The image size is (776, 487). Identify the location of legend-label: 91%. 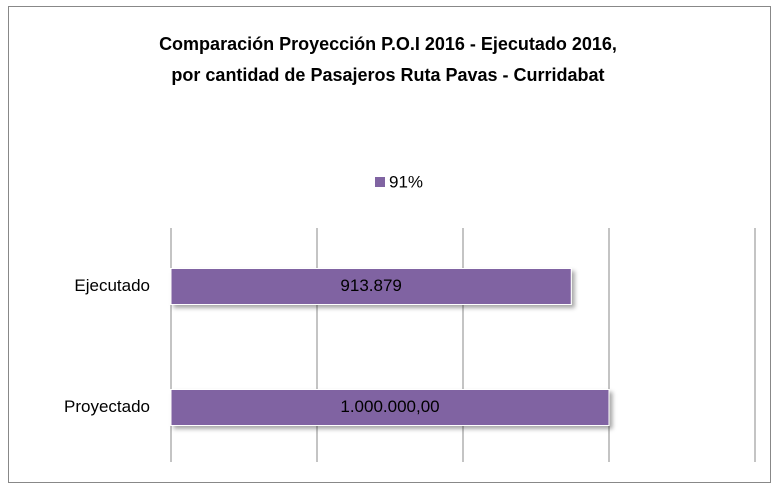
(406, 181).